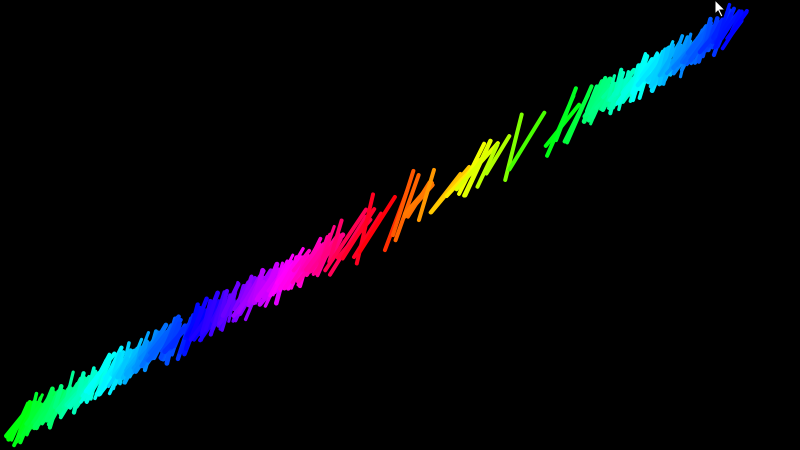 This screenshot has width=800, height=450. Describe the element at coordinates (720, 9) in the screenshot. I see `mouse-cursor` at that location.